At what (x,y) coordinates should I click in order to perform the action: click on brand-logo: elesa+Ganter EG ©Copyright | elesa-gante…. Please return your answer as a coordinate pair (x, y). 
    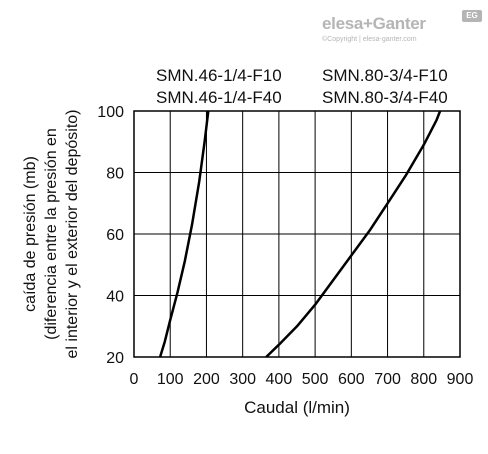
    Looking at the image, I should click on (402, 28).